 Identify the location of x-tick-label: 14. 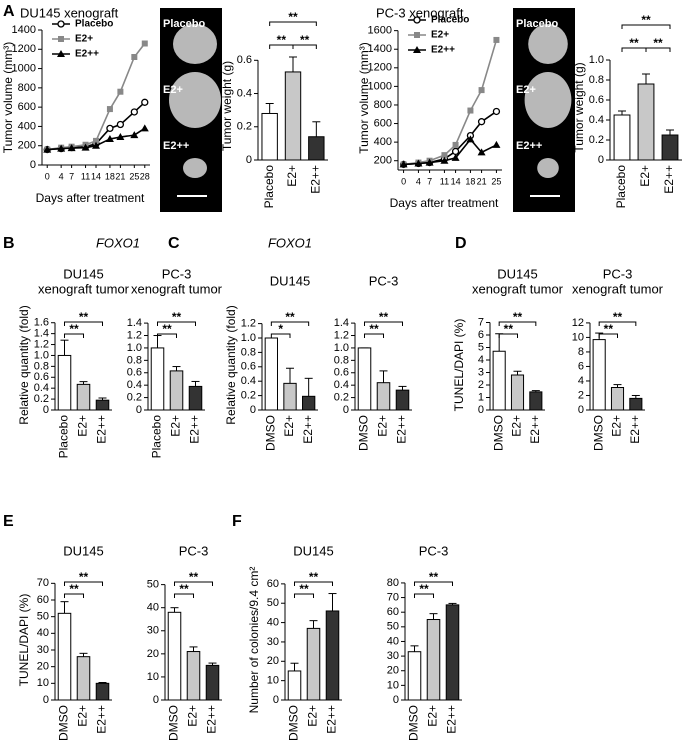
(96, 176).